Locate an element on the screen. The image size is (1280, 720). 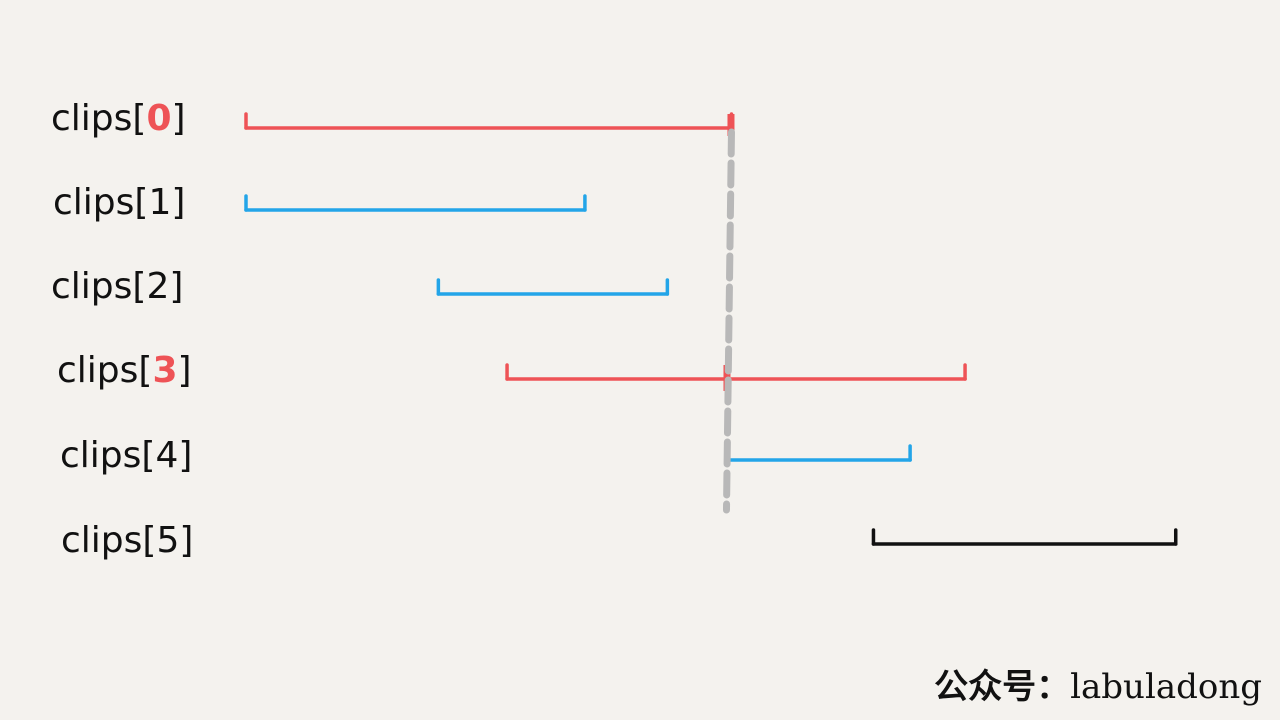
clip-index-2: 2 is located at coordinates (158, 286).